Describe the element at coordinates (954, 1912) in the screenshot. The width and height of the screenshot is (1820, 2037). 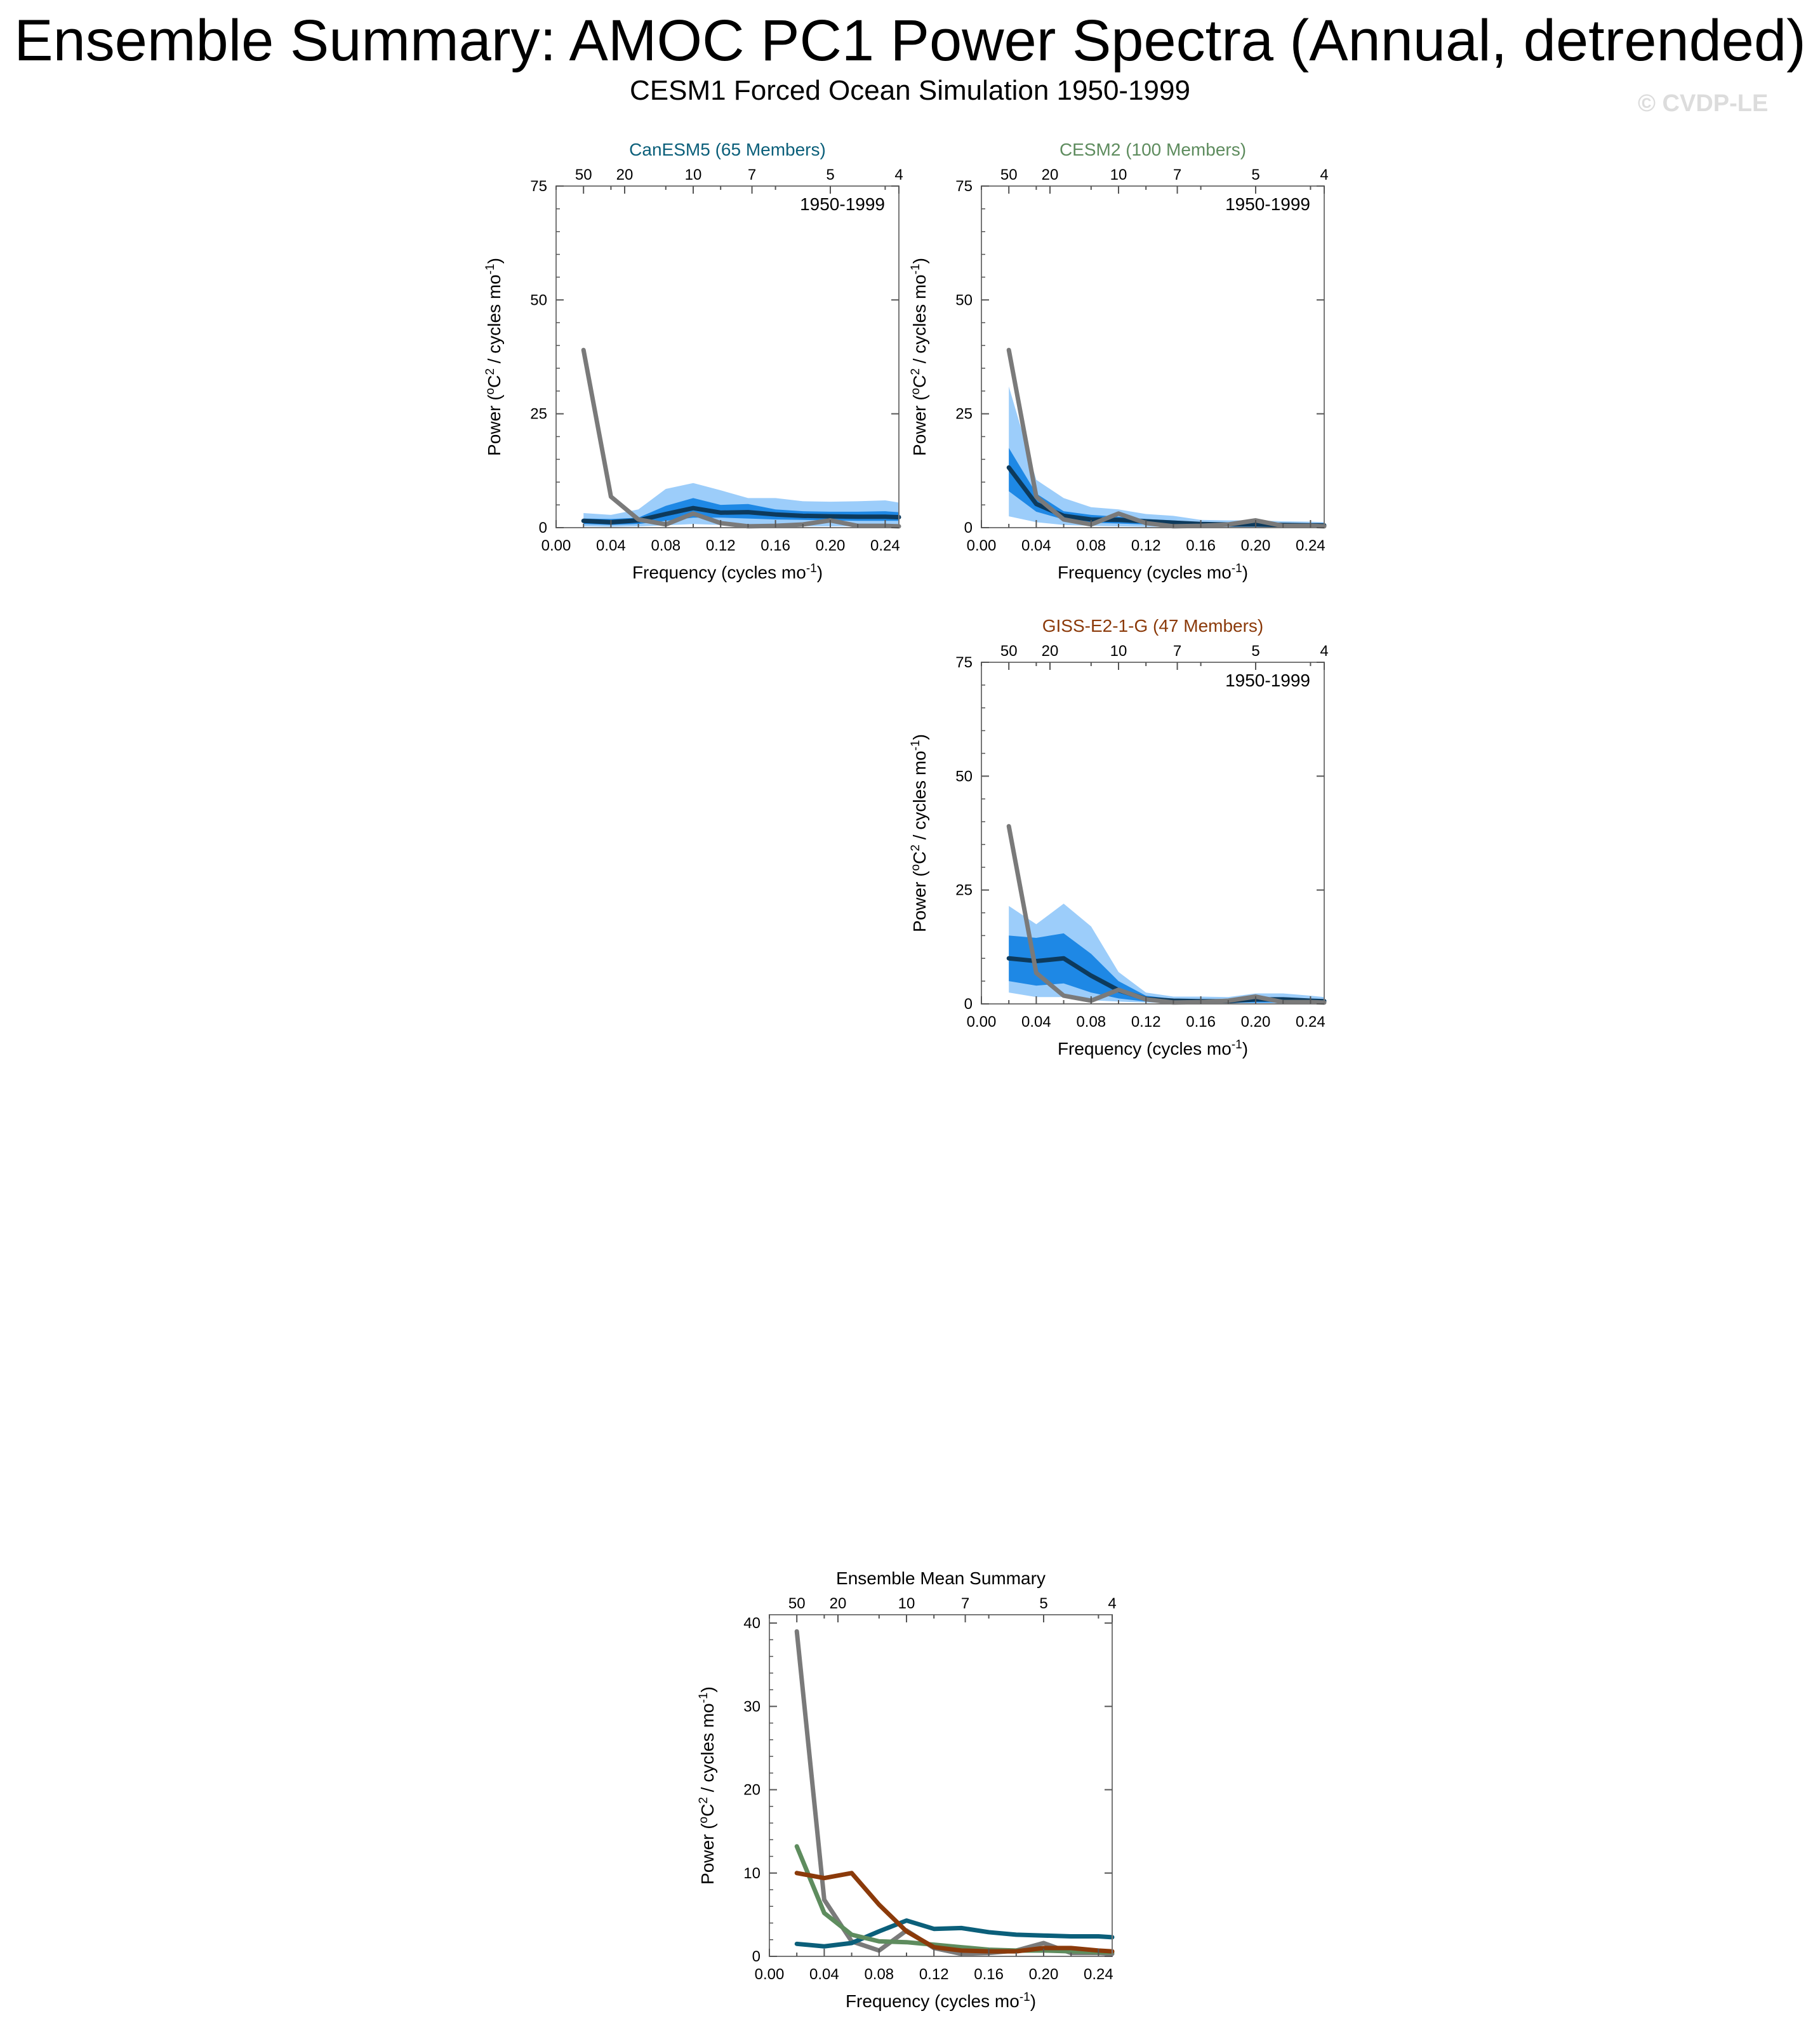
I see `giss-series-line` at that location.